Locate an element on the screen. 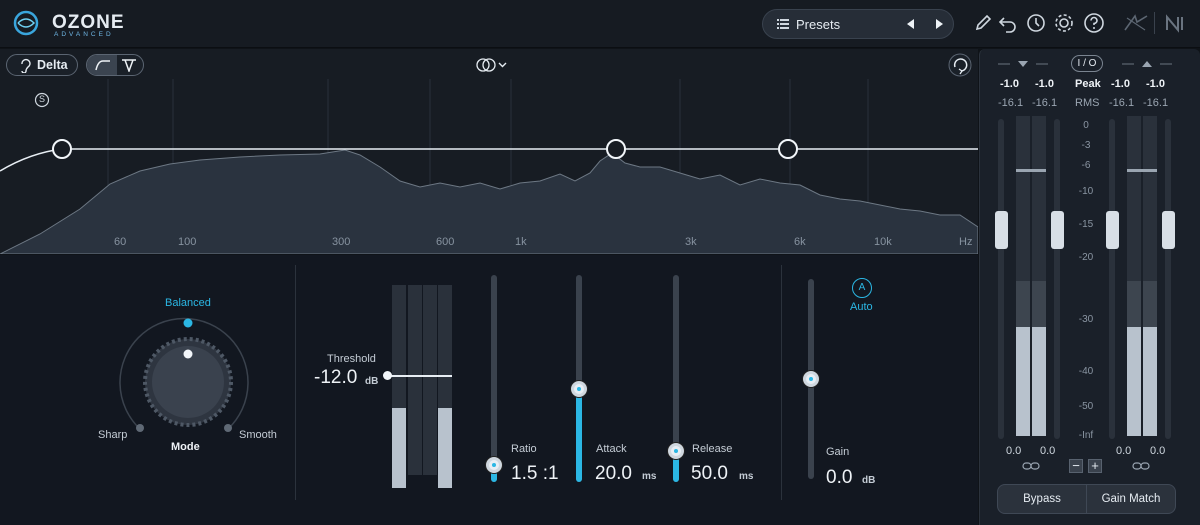 This screenshot has width=1200, height=525. threshold-unit: dB is located at coordinates (372, 381).